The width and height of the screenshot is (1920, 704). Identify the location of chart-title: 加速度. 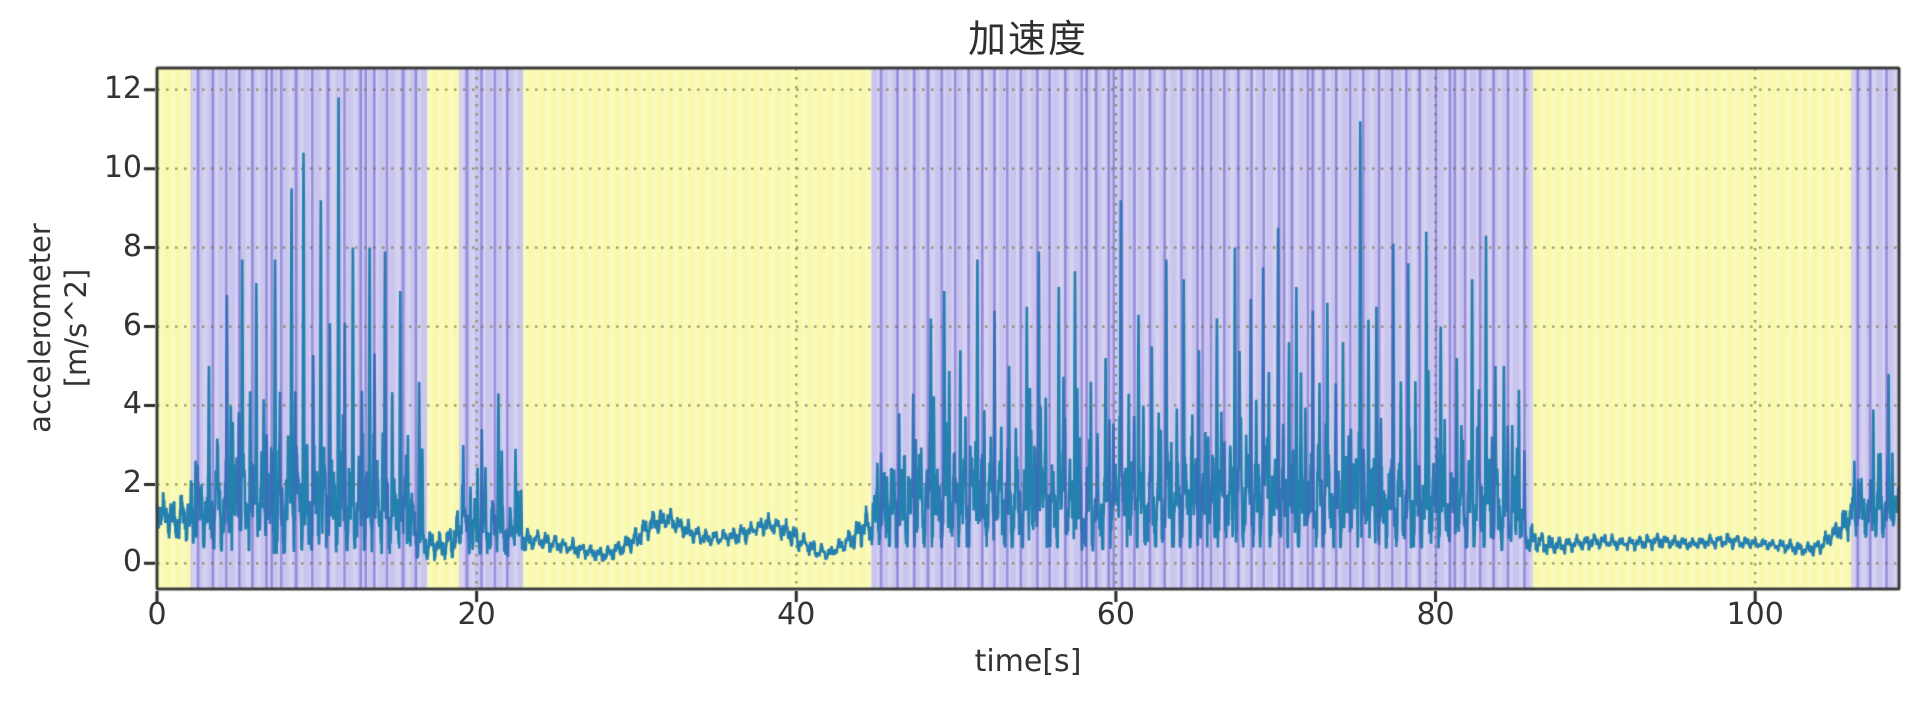
(1027, 39).